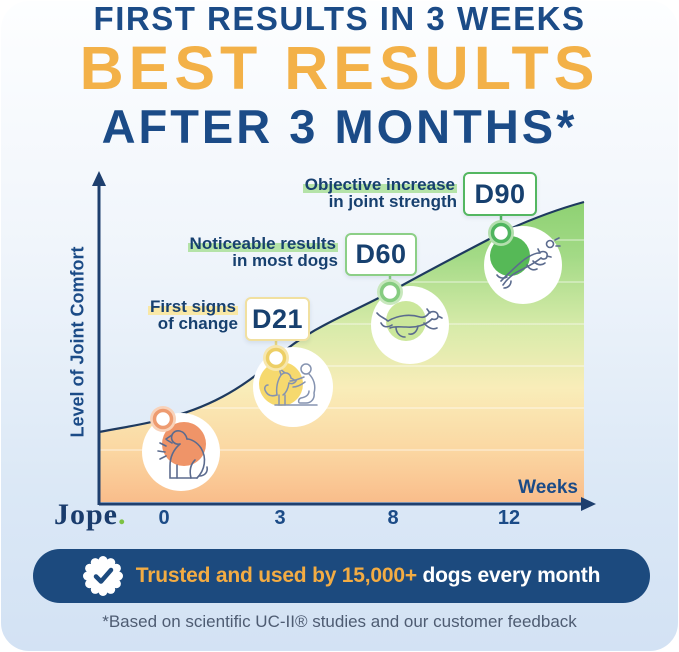 The width and height of the screenshot is (679, 652). What do you see at coordinates (102, 576) in the screenshot?
I see `check-seal-icon` at bounding box center [102, 576].